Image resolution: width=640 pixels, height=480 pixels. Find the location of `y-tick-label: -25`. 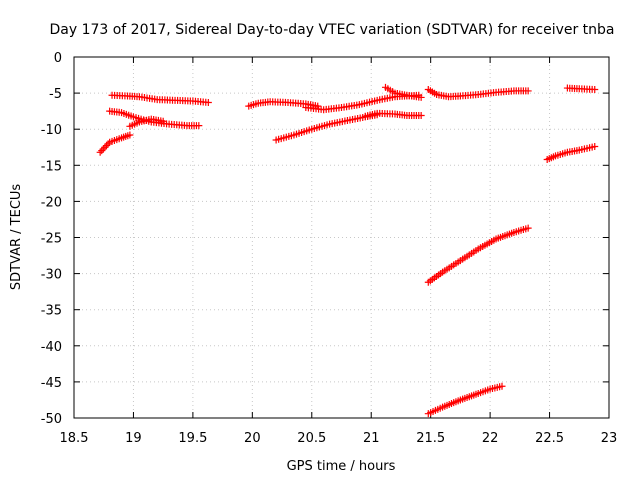

y-tick-label: -25 is located at coordinates (51, 239).